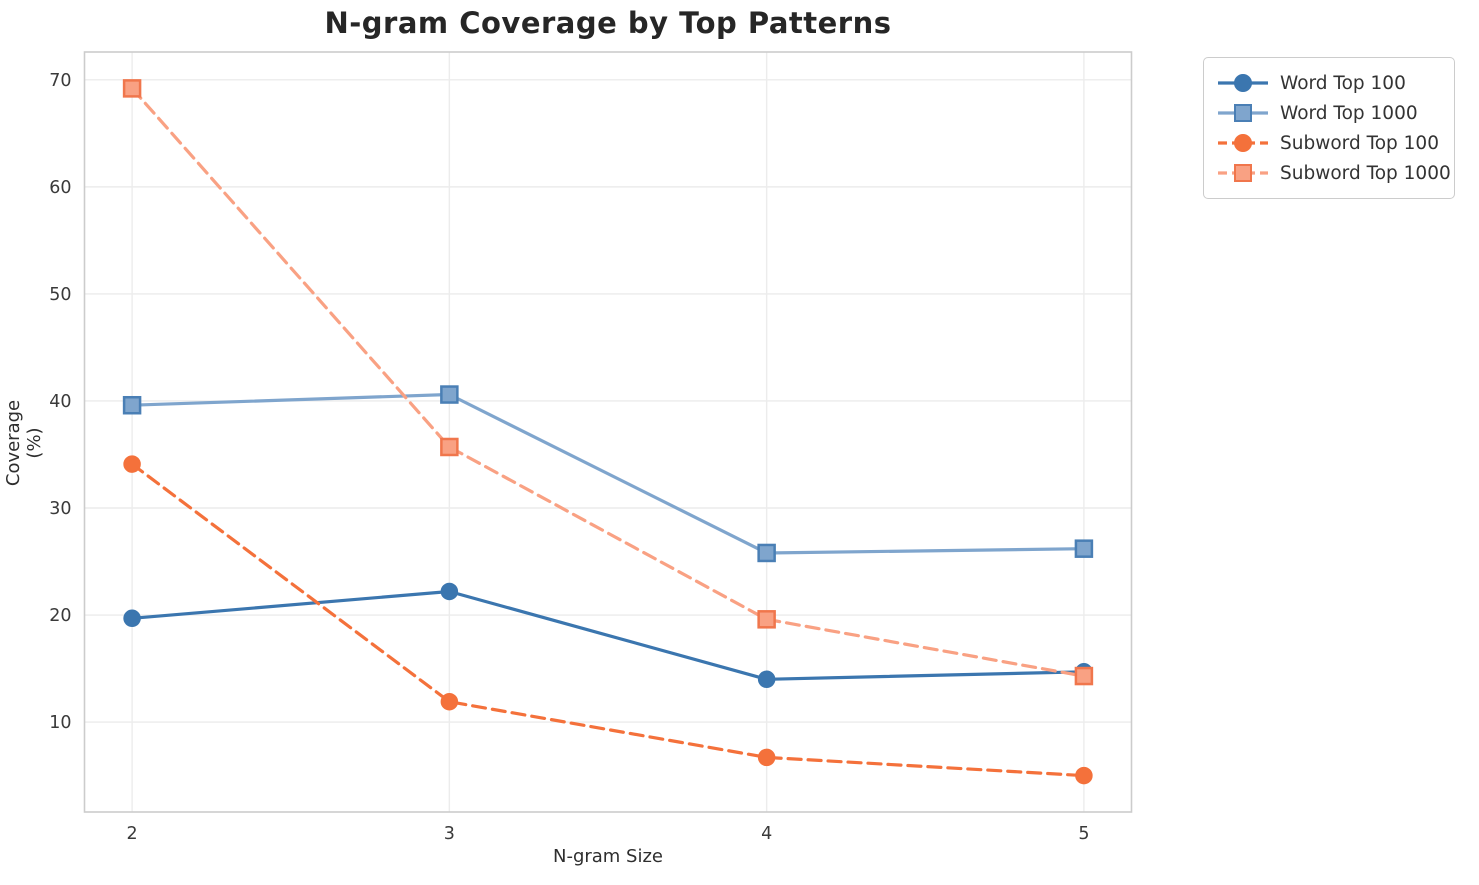 The image size is (1479, 885). I want to click on legend-entry: Word Top 100, so click(1328, 83).